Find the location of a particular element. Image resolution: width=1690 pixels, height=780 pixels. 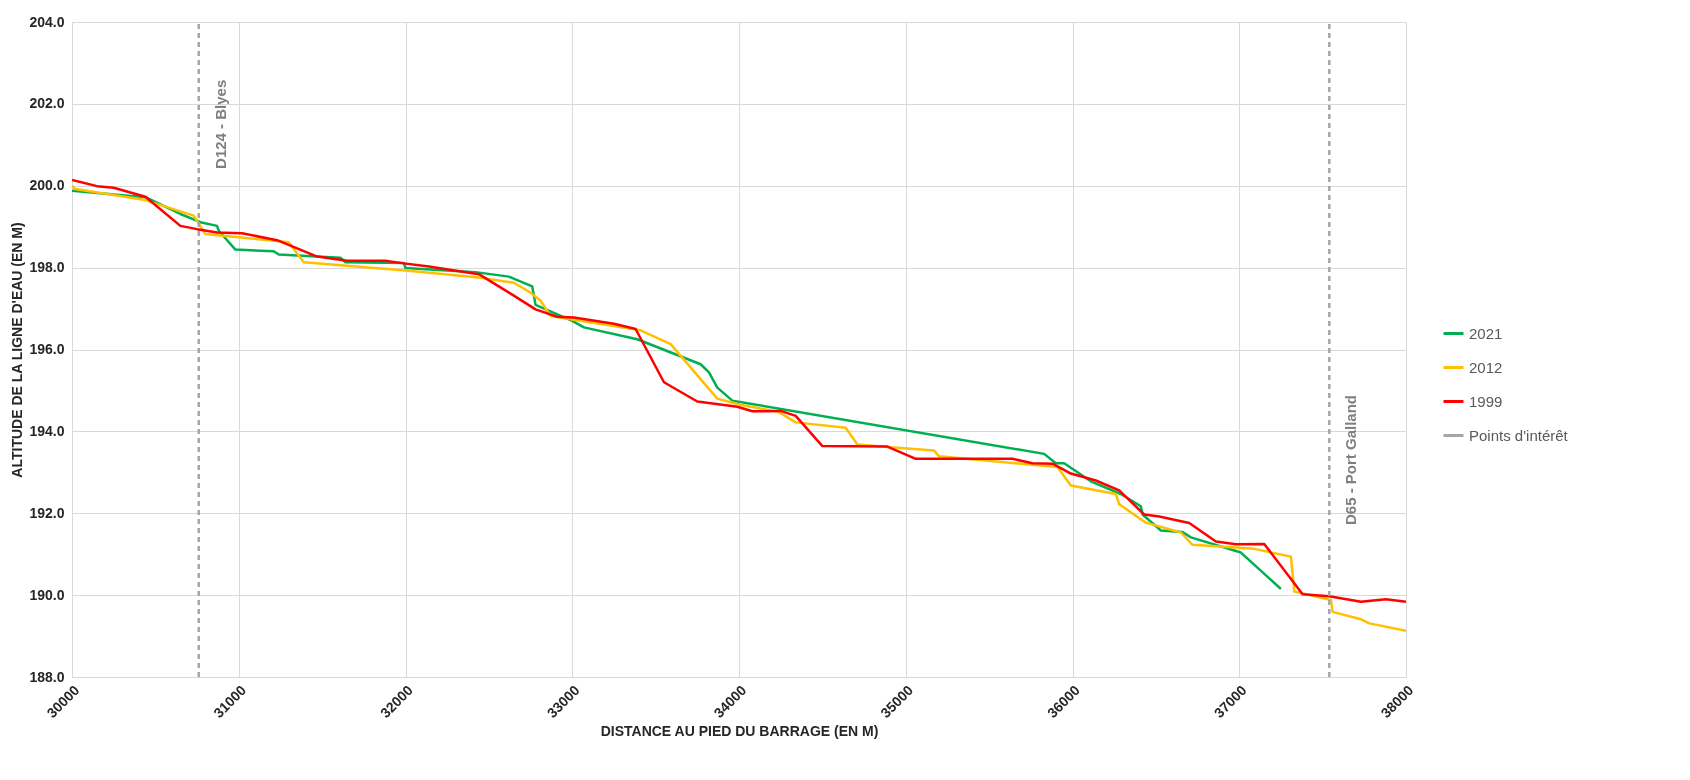

y-tick-label: 190.0 is located at coordinates (47, 594).